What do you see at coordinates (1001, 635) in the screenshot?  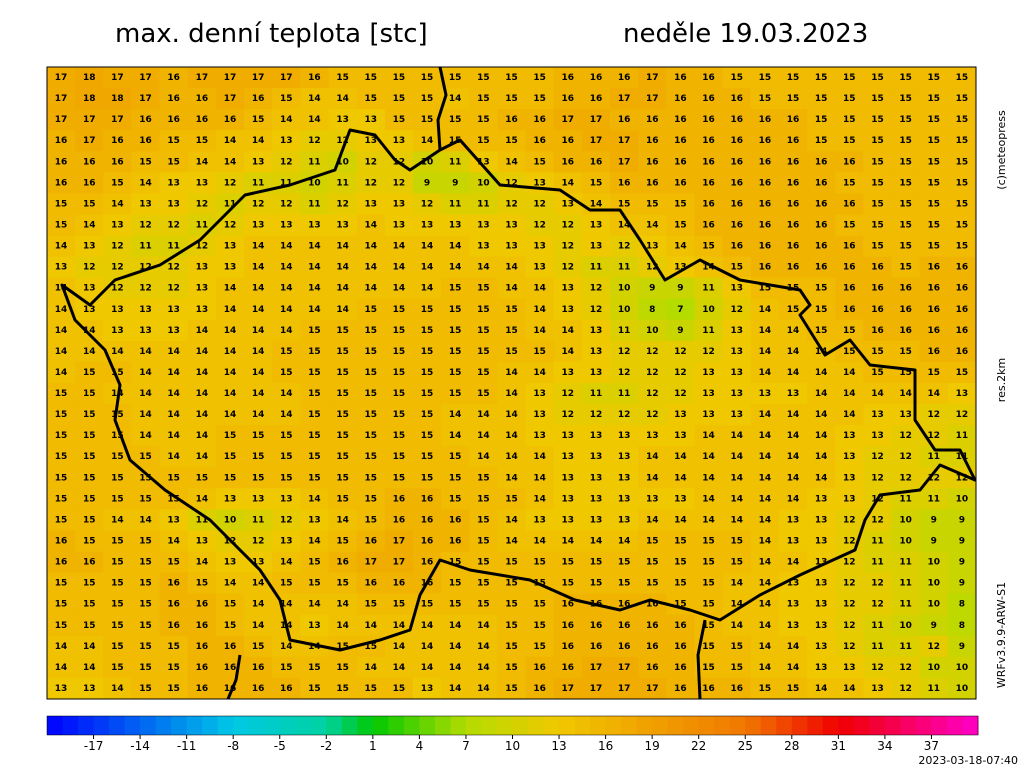 I see `model-name: WRFv3.9.9-ARW-S1` at bounding box center [1001, 635].